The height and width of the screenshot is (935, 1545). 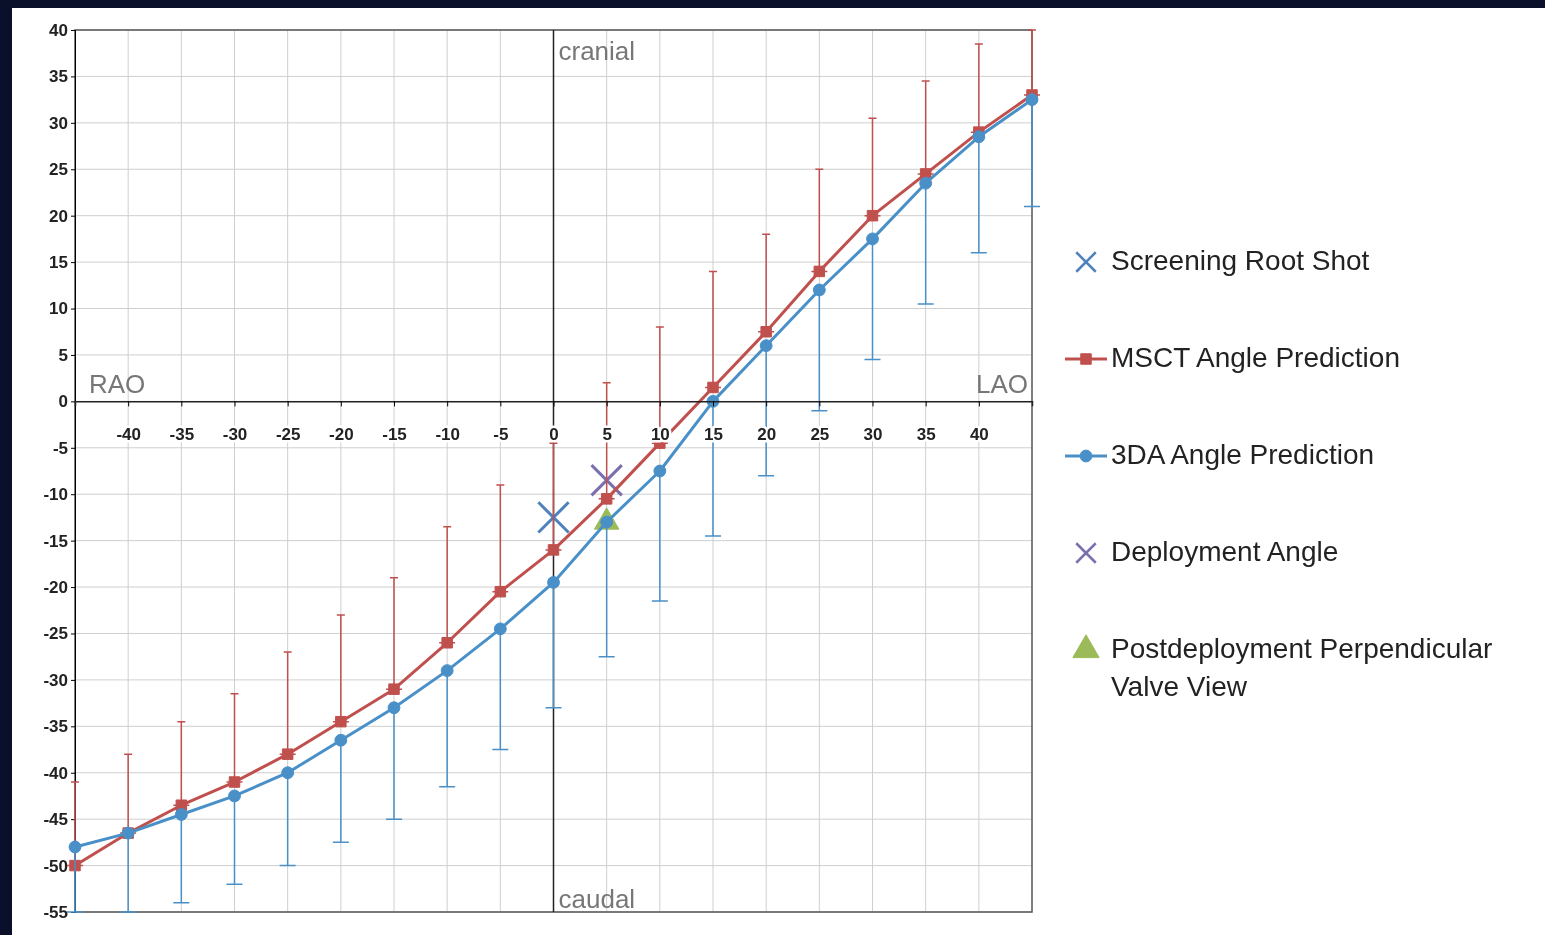 What do you see at coordinates (501, 435) in the screenshot?
I see `x-tick-label: -5` at bounding box center [501, 435].